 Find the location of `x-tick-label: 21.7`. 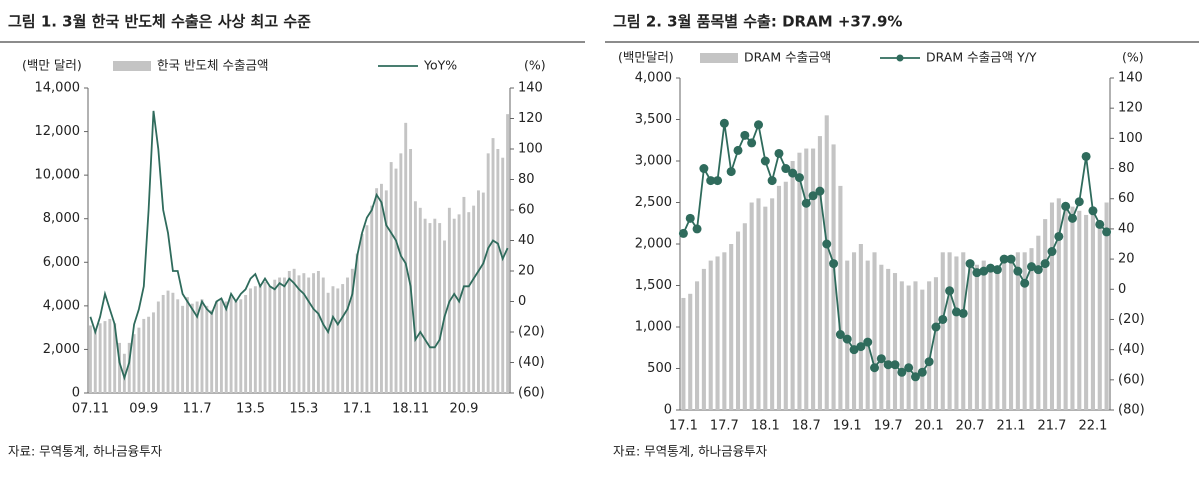

x-tick-label: 21.7 is located at coordinates (1052, 426).